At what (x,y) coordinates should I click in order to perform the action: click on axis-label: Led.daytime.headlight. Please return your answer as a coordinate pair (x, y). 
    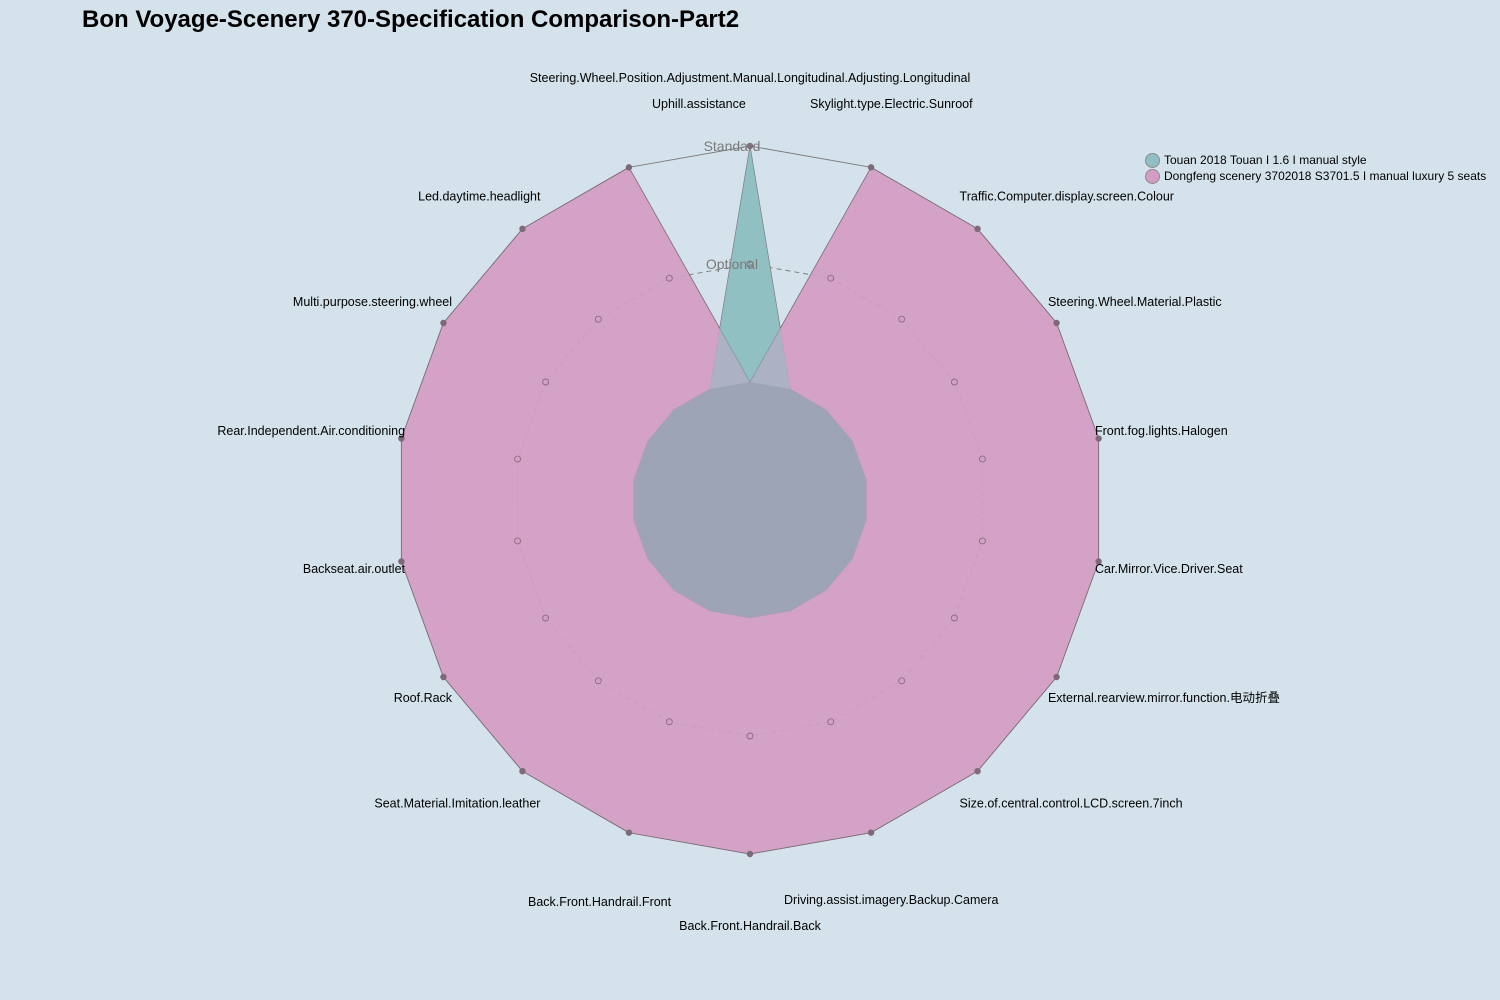
    Looking at the image, I should click on (479, 197).